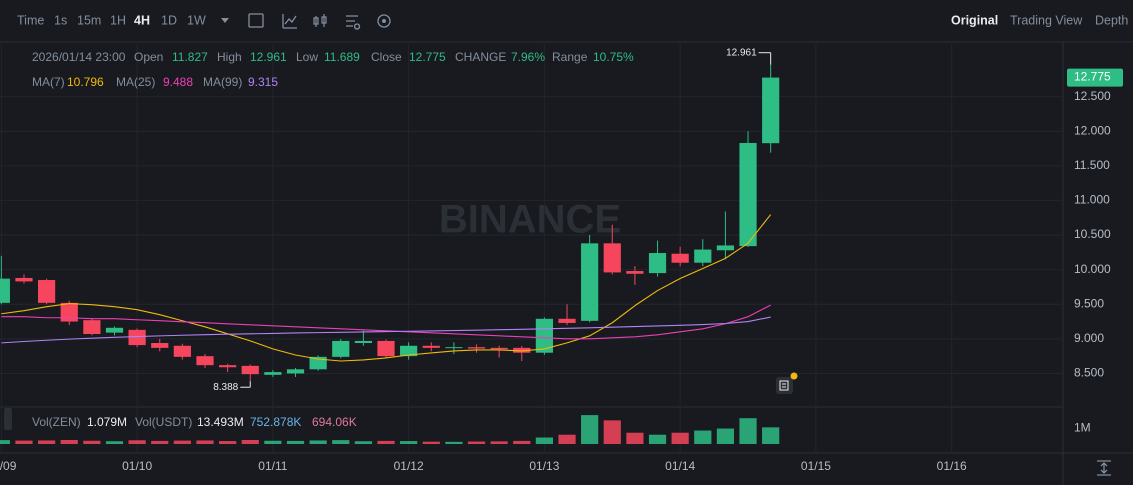 This screenshot has width=1133, height=485. Describe the element at coordinates (307, 57) in the screenshot. I see `field: Low` at that location.